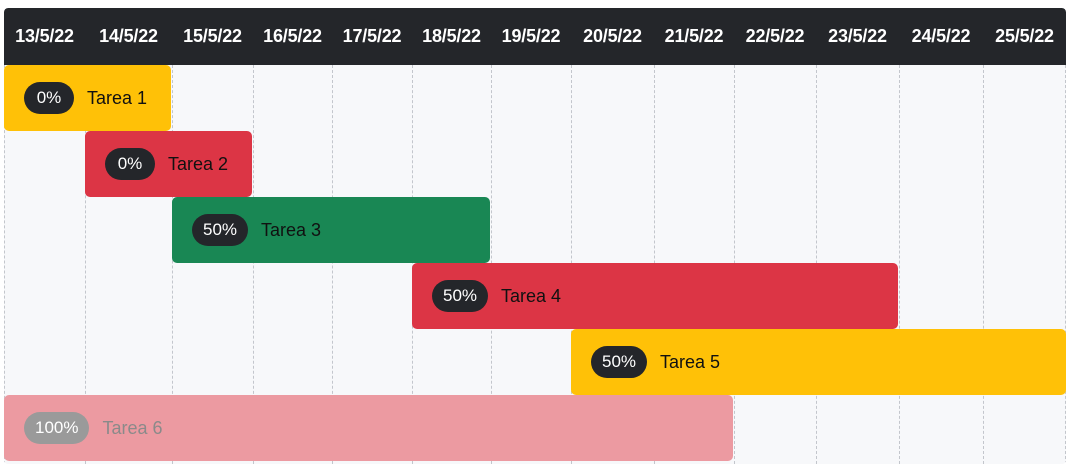 Image resolution: width=1071 pixels, height=476 pixels. Describe the element at coordinates (132, 427) in the screenshot. I see `task-name: Tarea 6` at that location.